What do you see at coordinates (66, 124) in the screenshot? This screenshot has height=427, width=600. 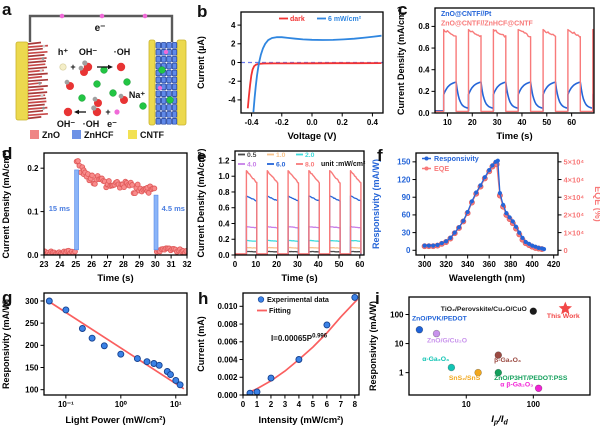 I see `hydroxide-label-bottom: OH⁻` at bounding box center [66, 124].